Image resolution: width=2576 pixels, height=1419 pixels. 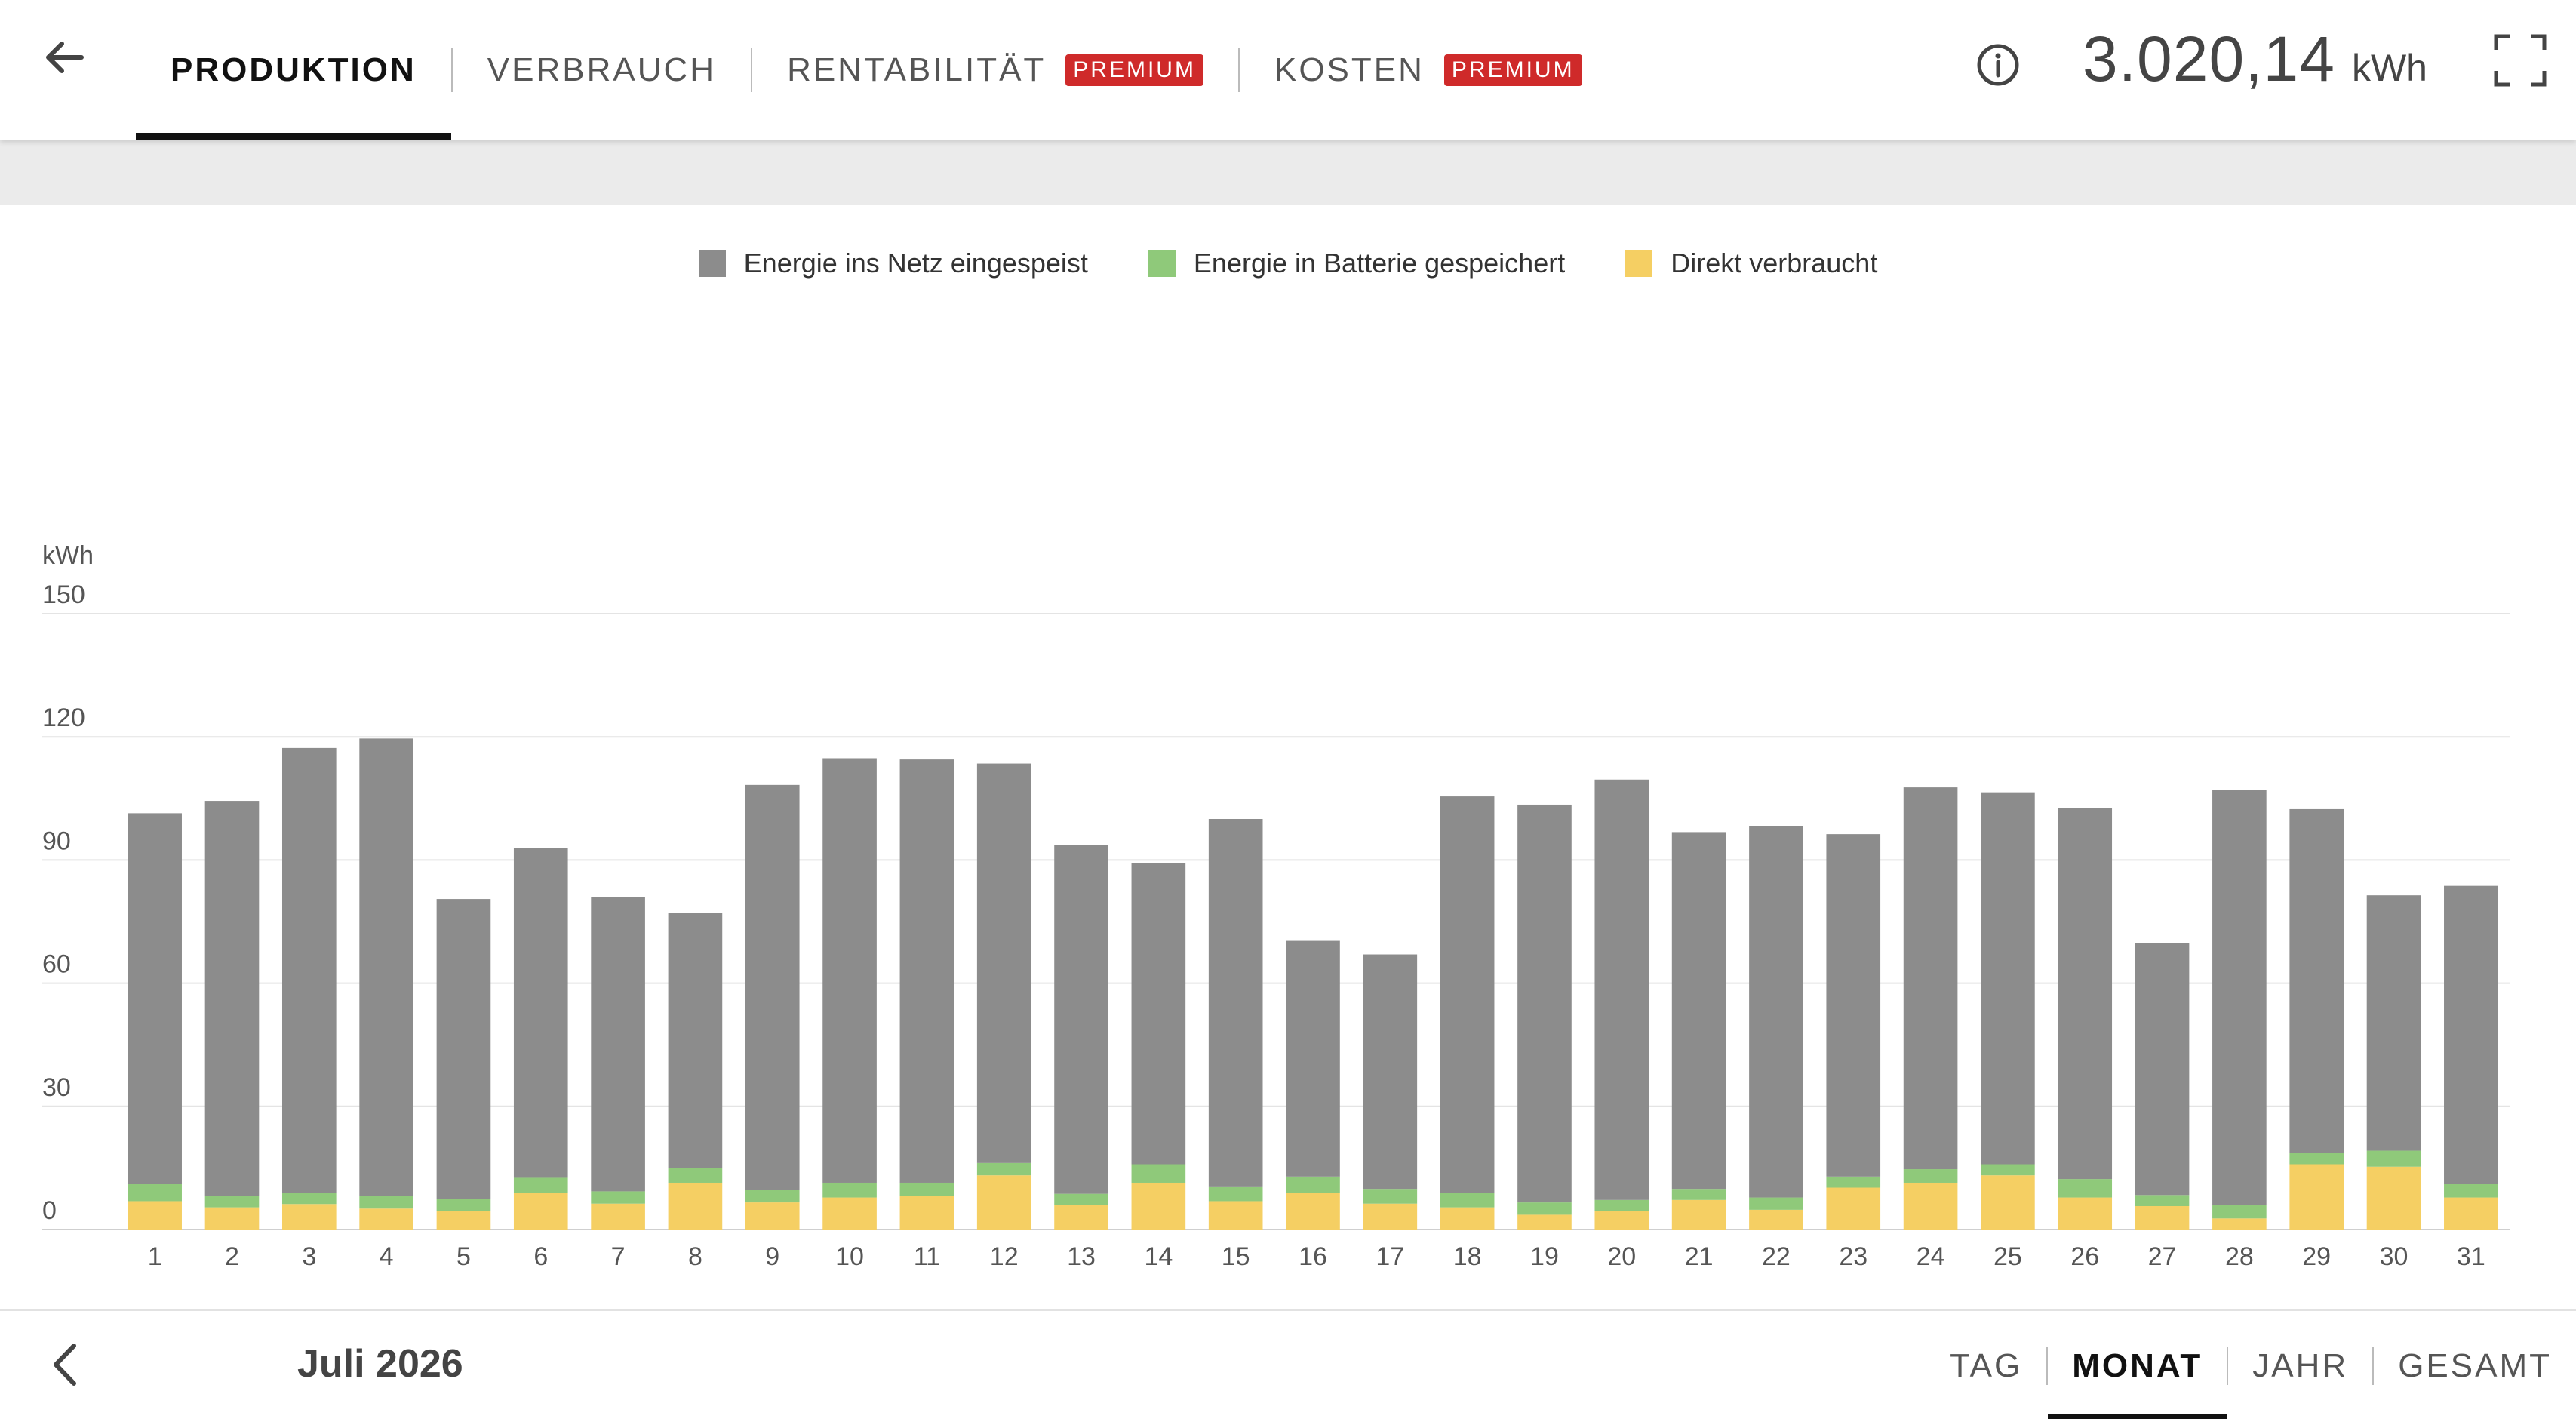 I want to click on info-button, so click(x=1998, y=65).